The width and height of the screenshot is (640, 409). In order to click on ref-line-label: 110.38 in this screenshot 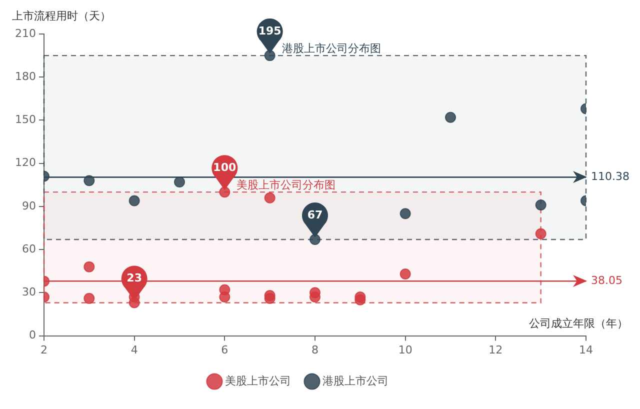, I will do `click(610, 177)`.